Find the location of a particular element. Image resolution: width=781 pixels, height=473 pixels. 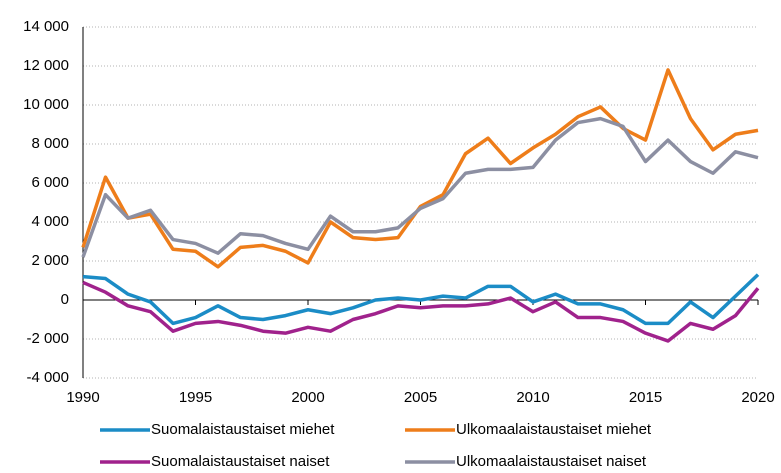

x-tick-label: 1995 is located at coordinates (195, 397).